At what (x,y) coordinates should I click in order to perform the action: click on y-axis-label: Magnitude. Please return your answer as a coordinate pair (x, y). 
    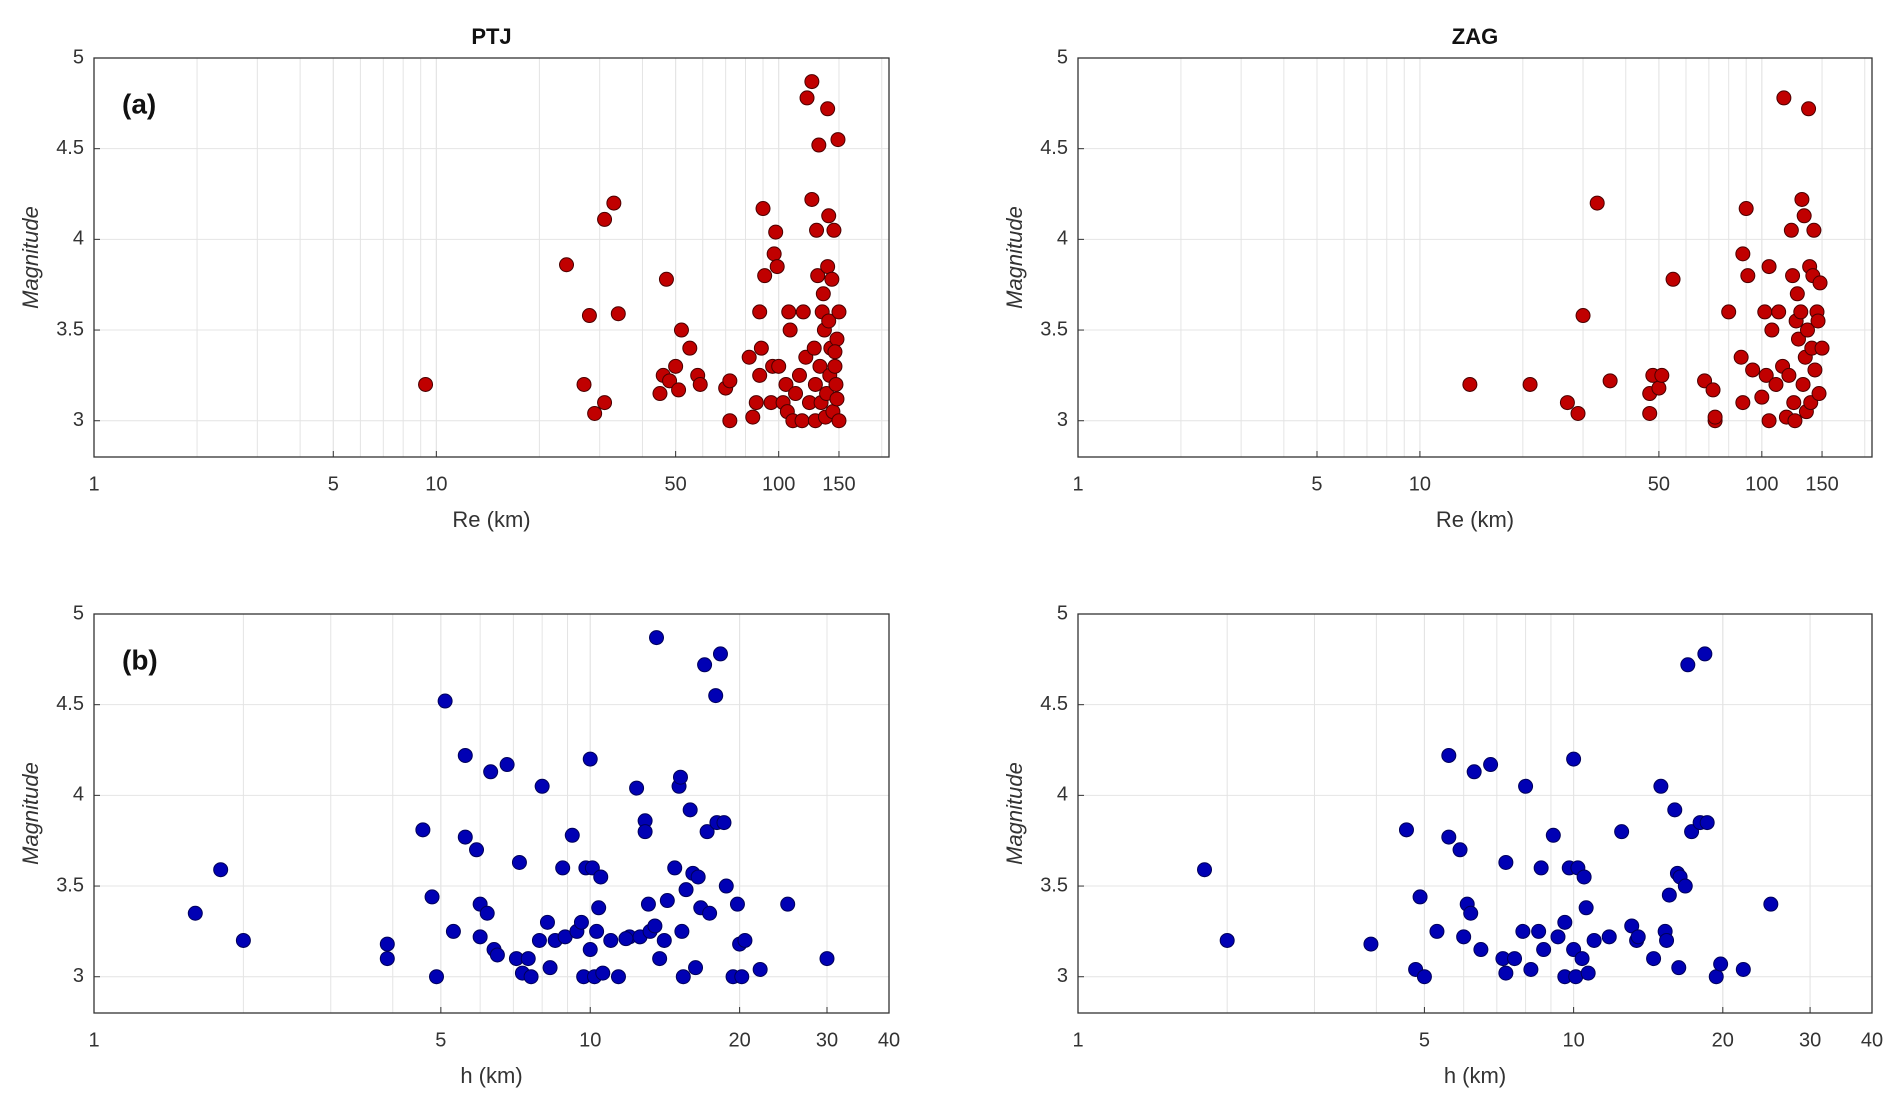
    Looking at the image, I should click on (1014, 813).